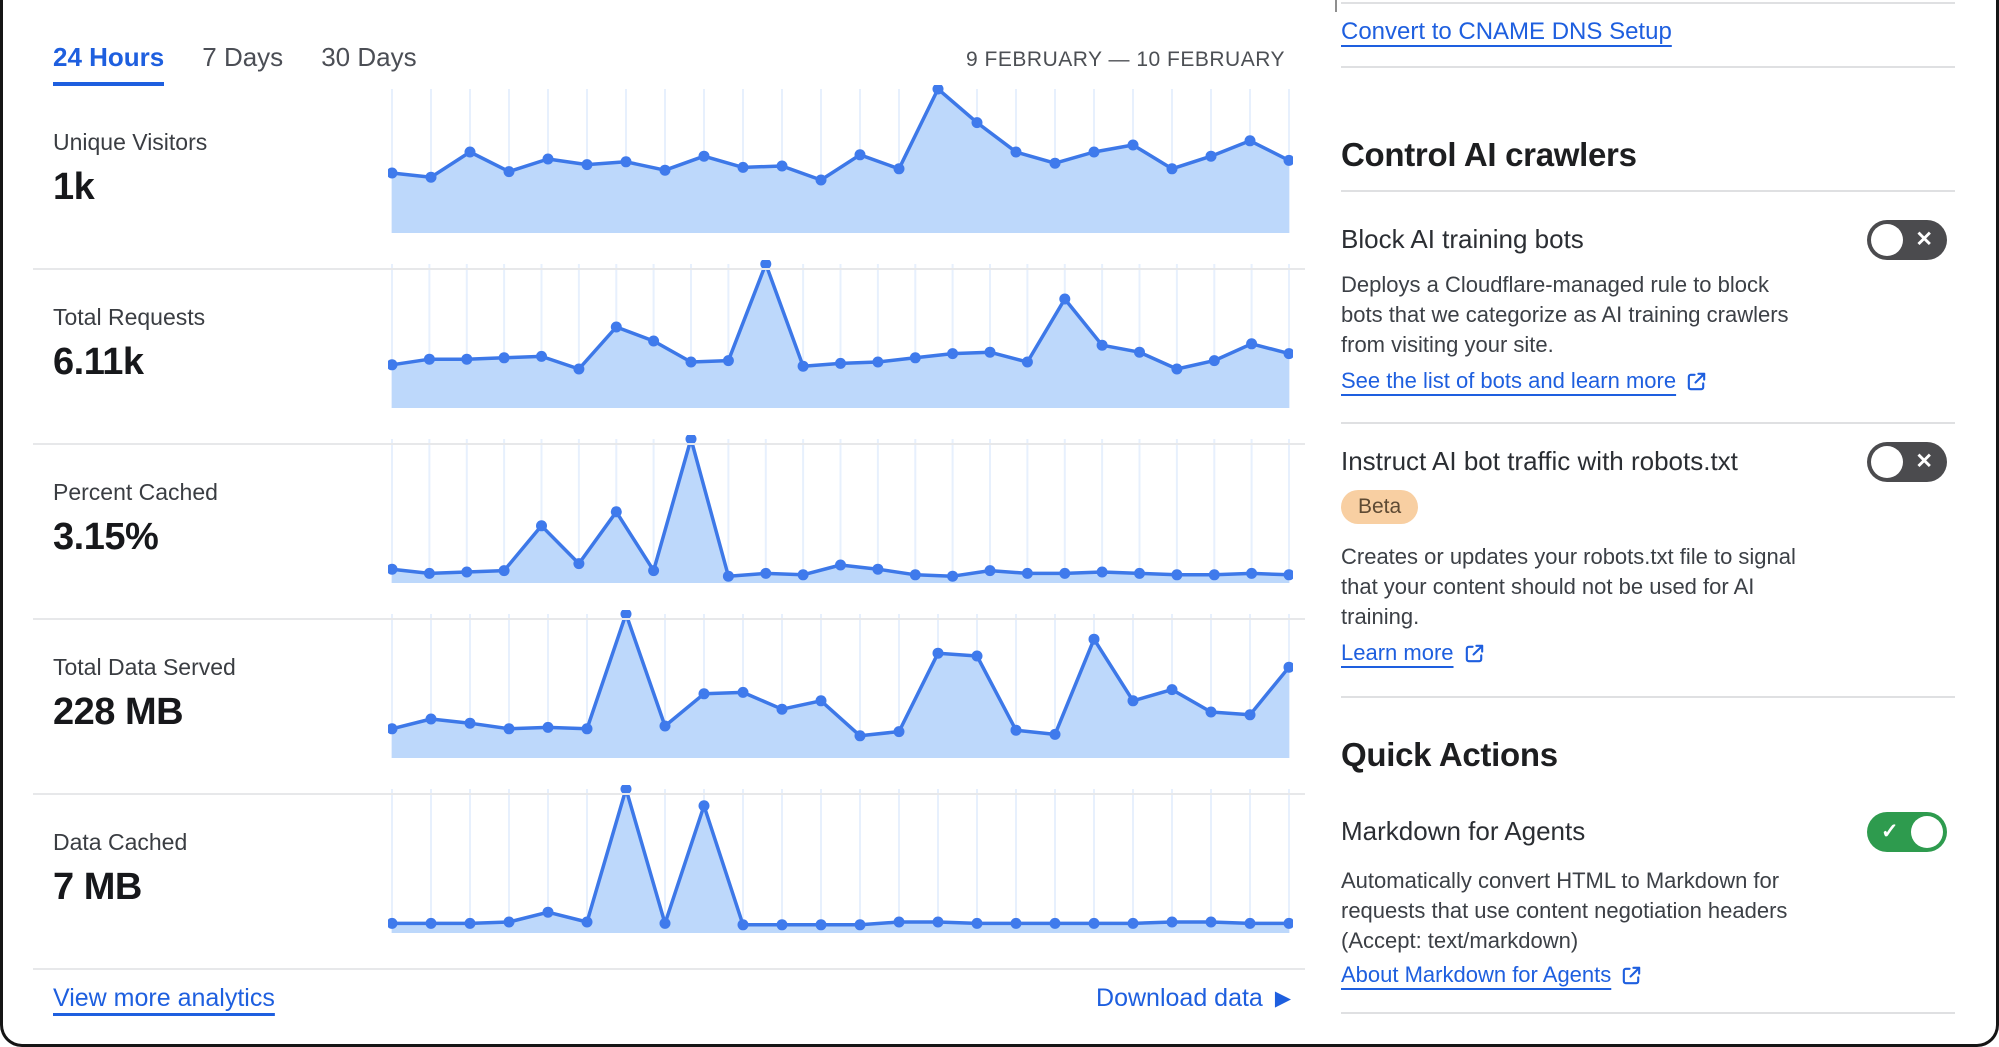  Describe the element at coordinates (144, 667) in the screenshot. I see `metric-label: Total Data Served` at that location.